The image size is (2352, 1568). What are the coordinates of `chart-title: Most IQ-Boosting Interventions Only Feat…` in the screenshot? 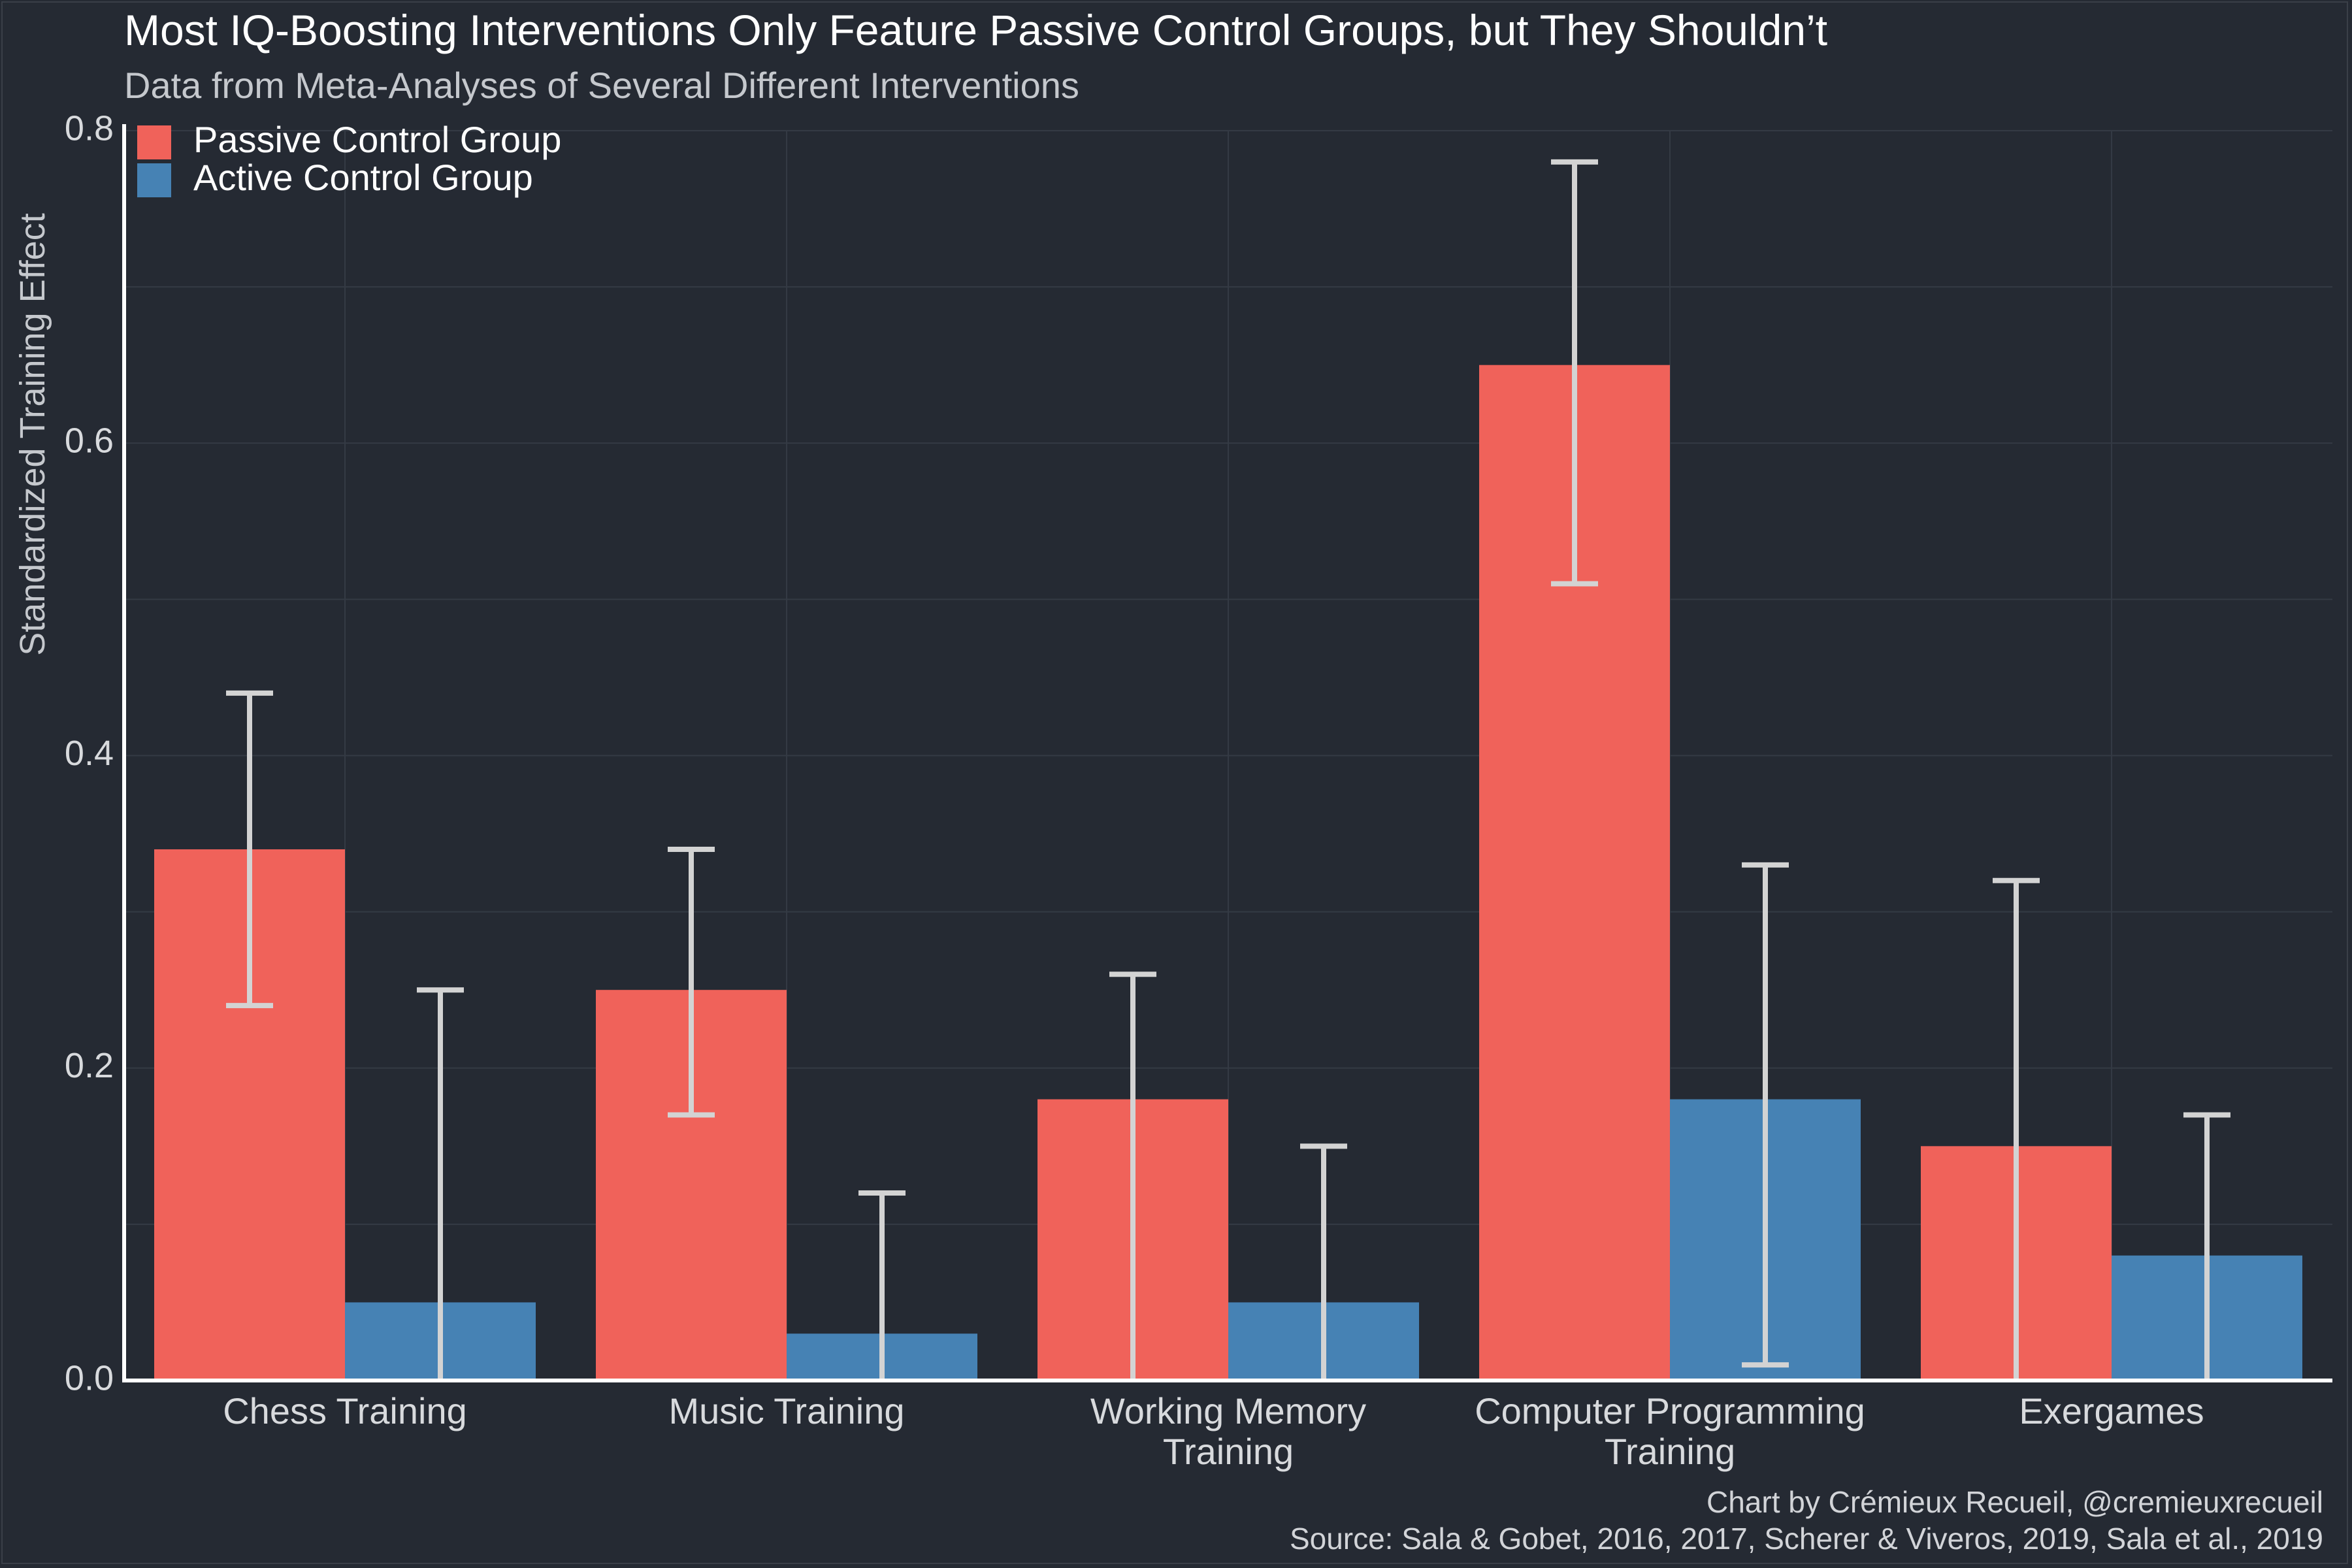 It's located at (976, 30).